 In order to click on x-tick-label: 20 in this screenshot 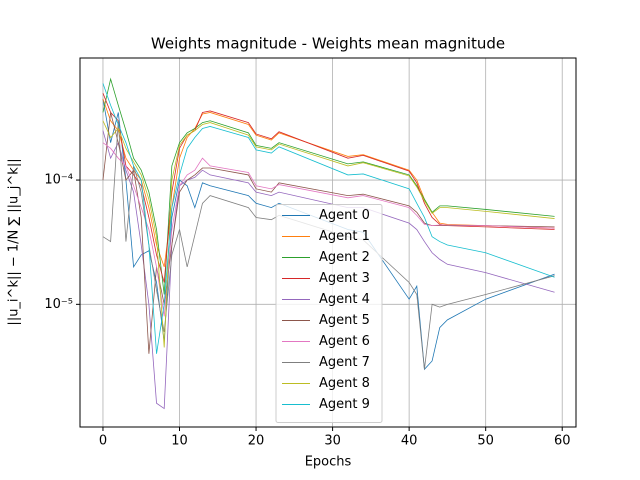, I will do `click(256, 441)`.